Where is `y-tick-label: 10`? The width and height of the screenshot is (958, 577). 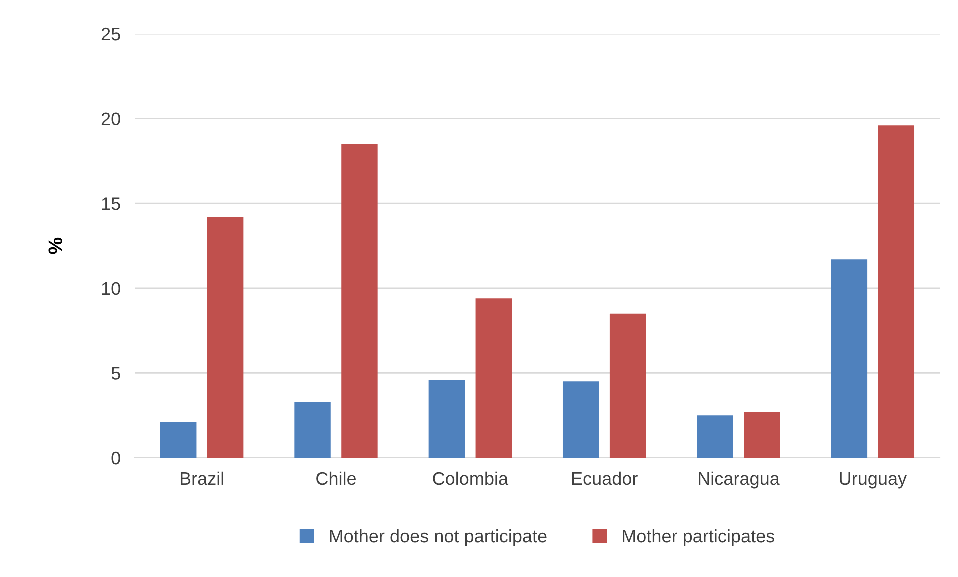
y-tick-label: 10 is located at coordinates (111, 289).